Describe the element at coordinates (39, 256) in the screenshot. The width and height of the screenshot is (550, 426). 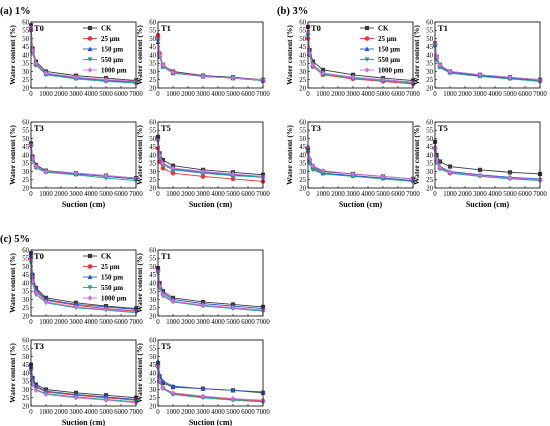
I see `panel-title: T0` at that location.